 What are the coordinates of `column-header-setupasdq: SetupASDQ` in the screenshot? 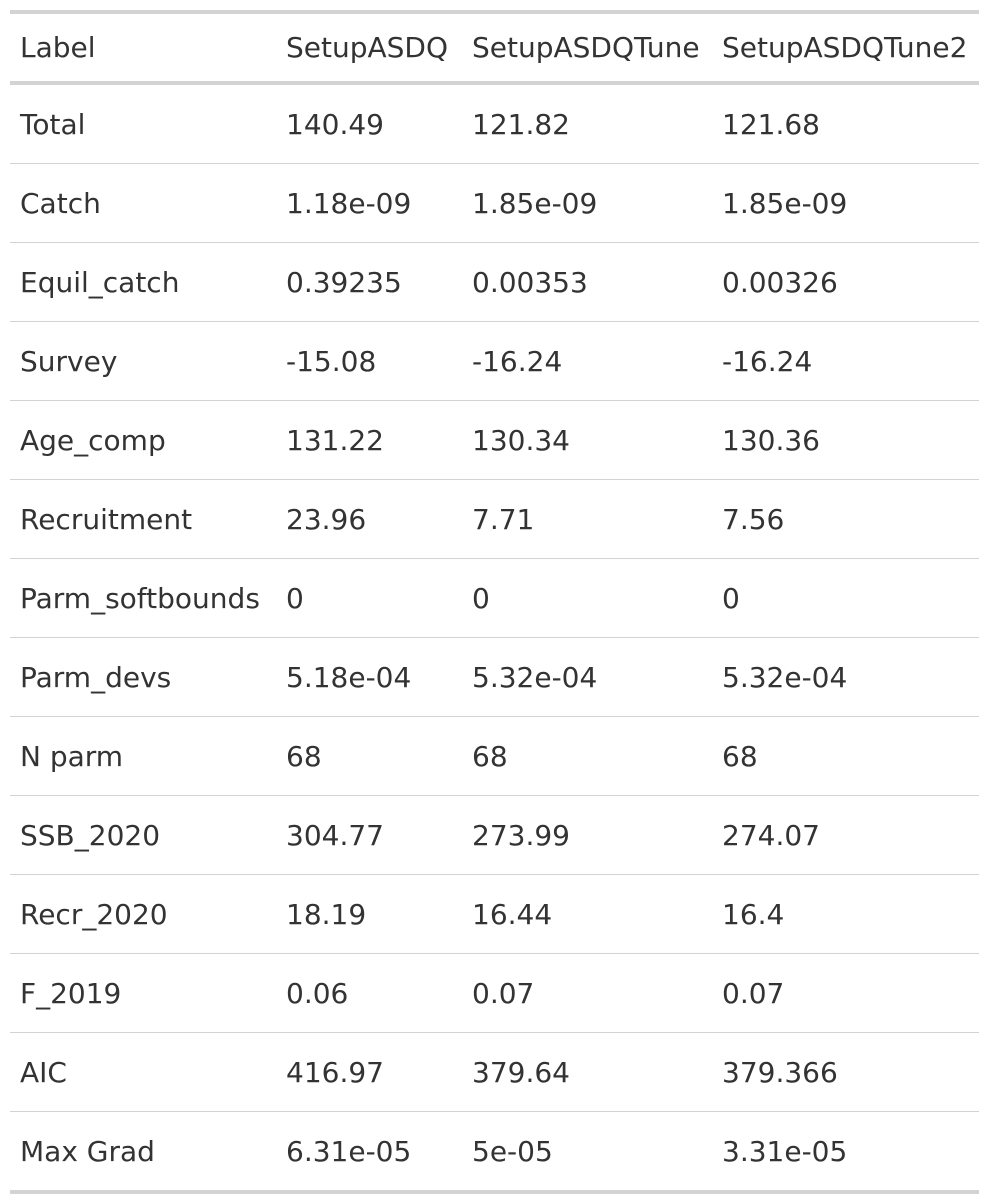 It's located at (367, 47).